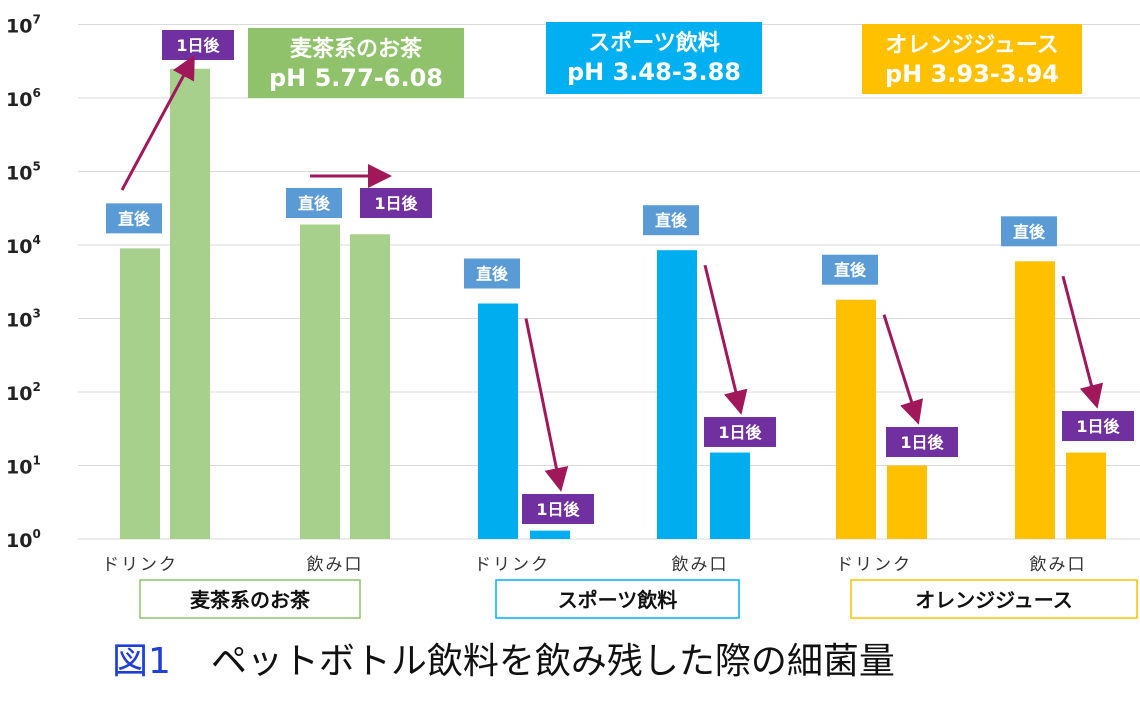  What do you see at coordinates (654, 43) in the screenshot?
I see `ph-box-title: スポーツ飲料` at bounding box center [654, 43].